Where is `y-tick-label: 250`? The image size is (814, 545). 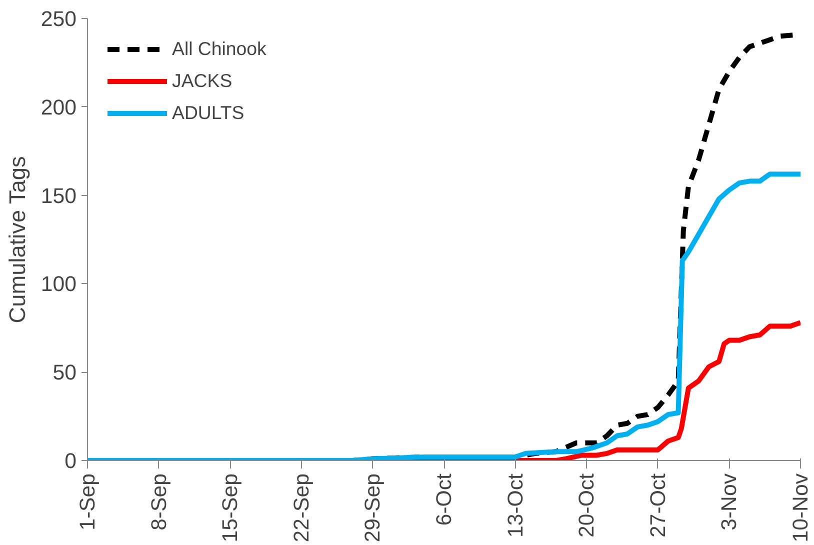 y-tick-label: 250 is located at coordinates (58, 19).